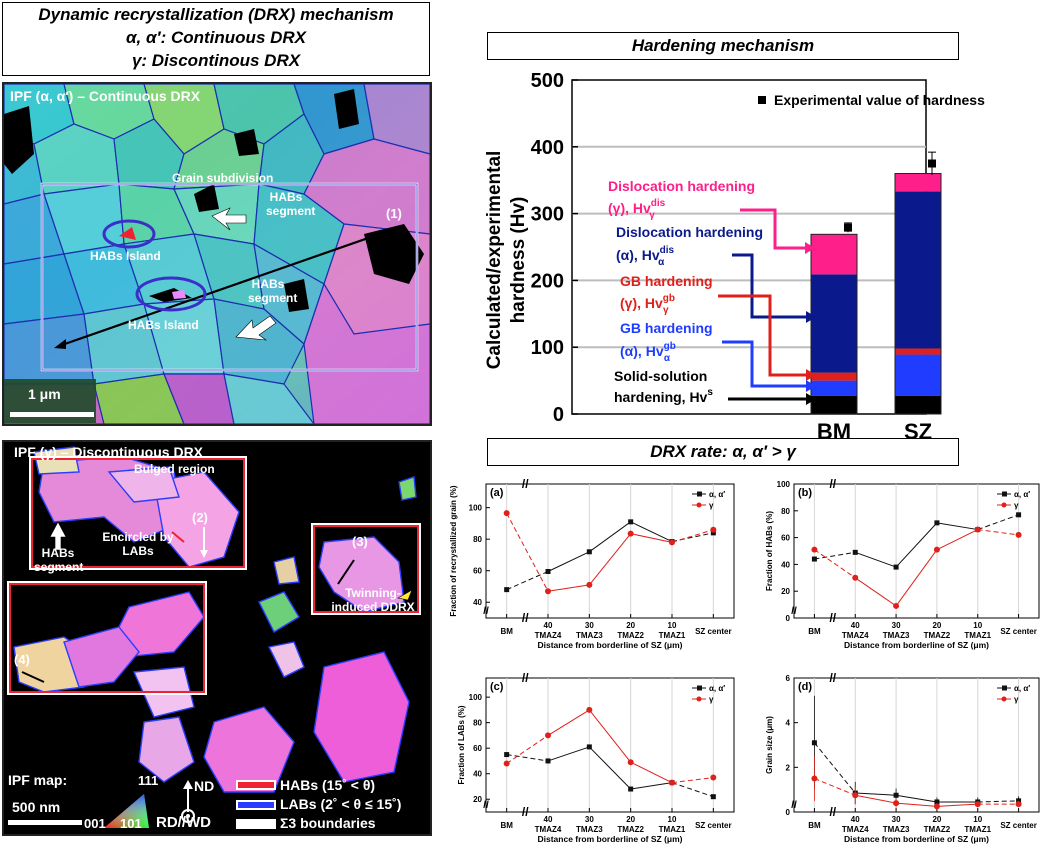 Image resolution: width=1047 pixels, height=854 pixels. I want to click on panel-xtick-label: BM, so click(506, 825).